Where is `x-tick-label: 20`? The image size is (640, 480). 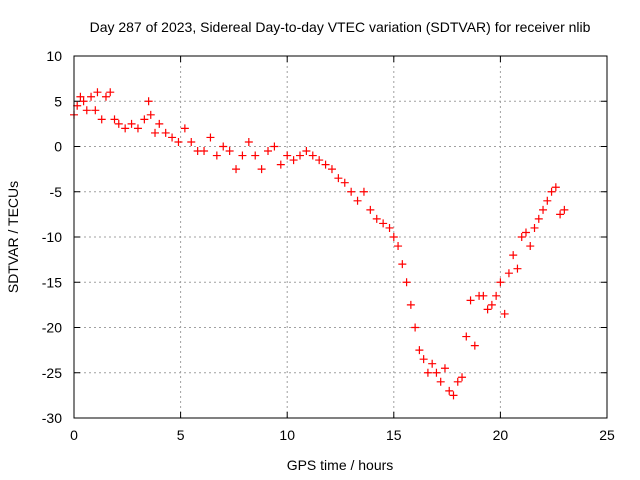 x-tick-label: 20 is located at coordinates (501, 435).